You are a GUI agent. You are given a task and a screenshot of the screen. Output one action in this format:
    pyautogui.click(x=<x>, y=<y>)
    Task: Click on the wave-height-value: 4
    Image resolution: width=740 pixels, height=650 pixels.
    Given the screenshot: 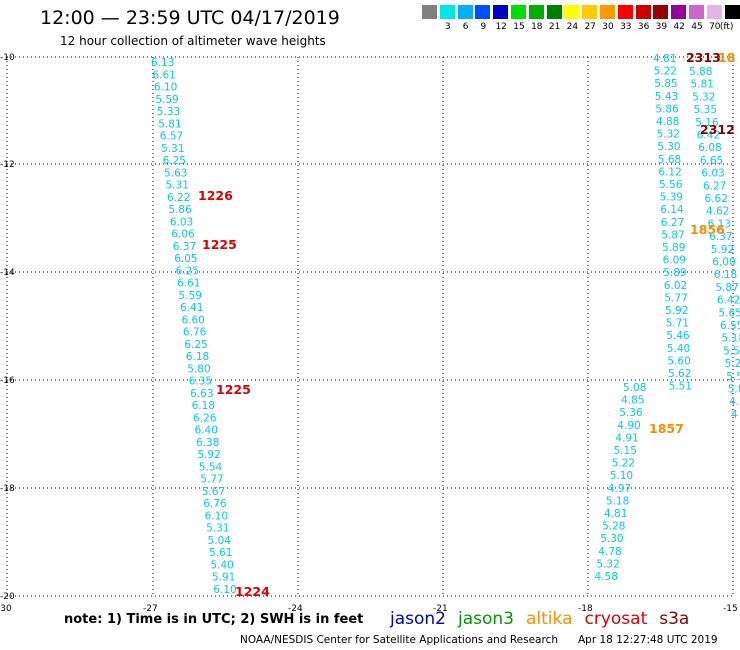 What is the action you would take?
    pyautogui.click(x=734, y=415)
    